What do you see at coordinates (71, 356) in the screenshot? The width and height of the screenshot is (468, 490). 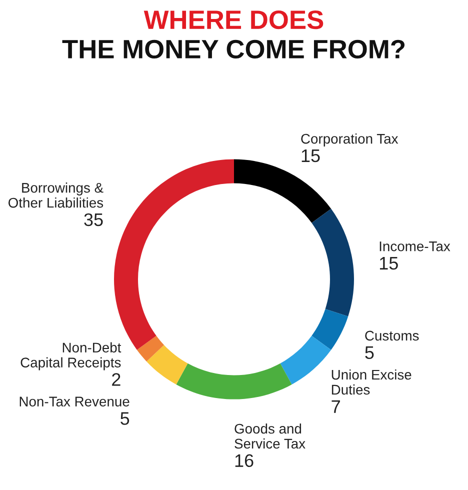 I see `slice-label: Non-Debt Capital Receipts` at bounding box center [71, 356].